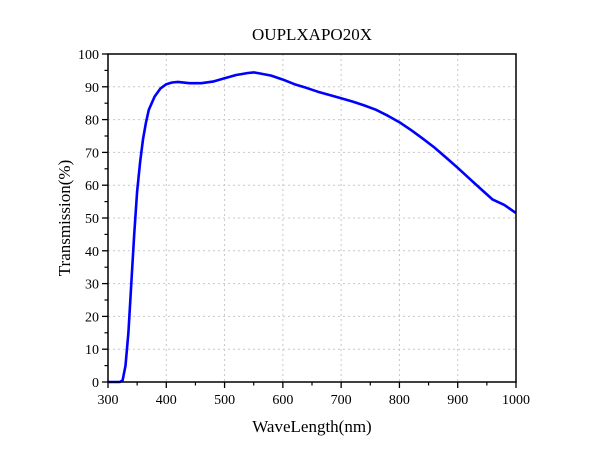 This screenshot has width=600, height=459. Describe the element at coordinates (92, 219) in the screenshot. I see `y-tick-label: 50` at that location.